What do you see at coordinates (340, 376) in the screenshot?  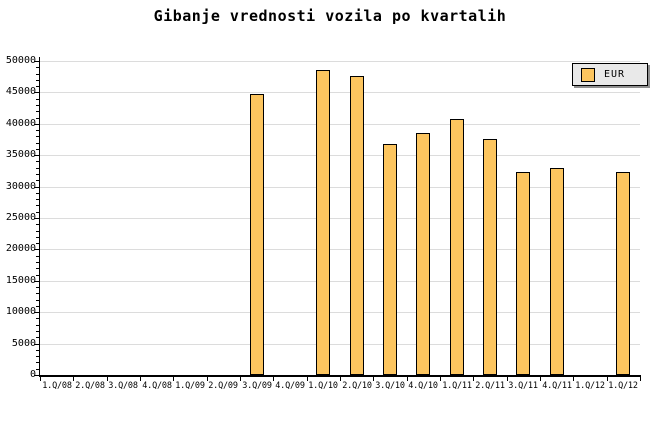 I see `x-axis` at bounding box center [340, 376].